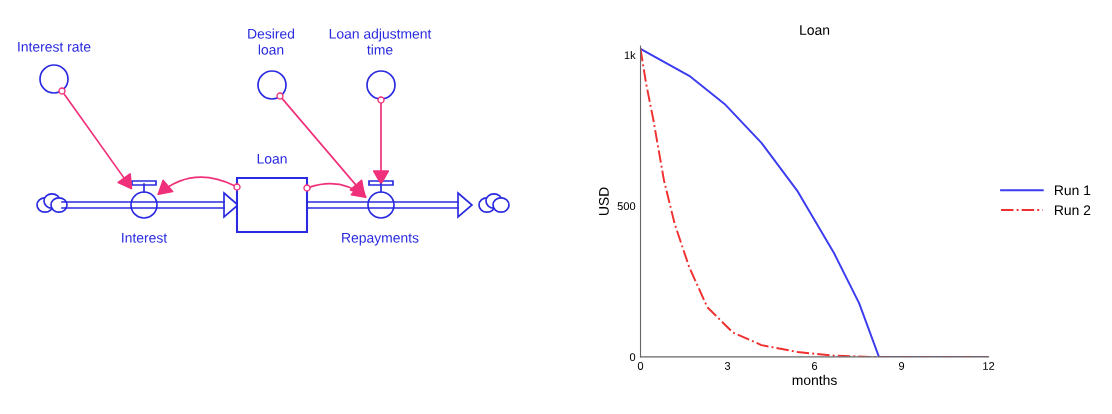  What do you see at coordinates (901, 366) in the screenshot?
I see `x-tick-label: 9` at bounding box center [901, 366].